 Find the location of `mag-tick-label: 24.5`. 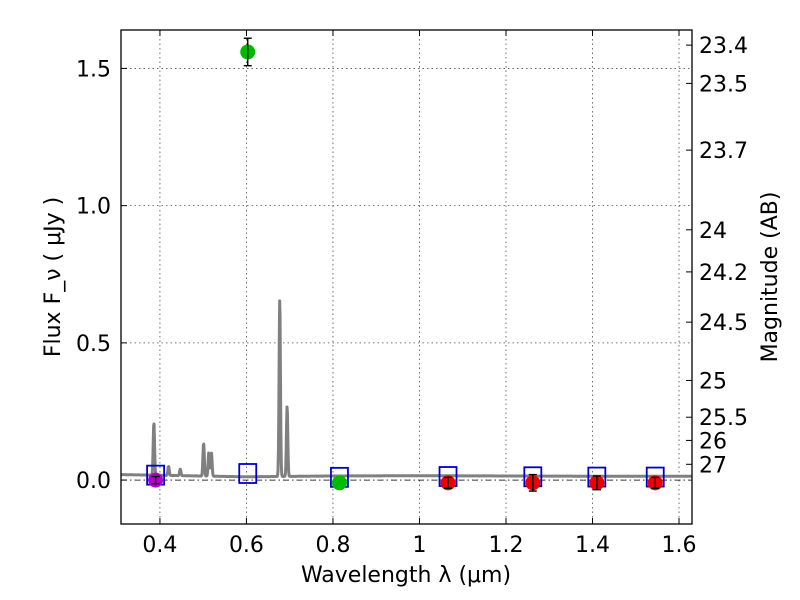

mag-tick-label: 24.5 is located at coordinates (723, 323).